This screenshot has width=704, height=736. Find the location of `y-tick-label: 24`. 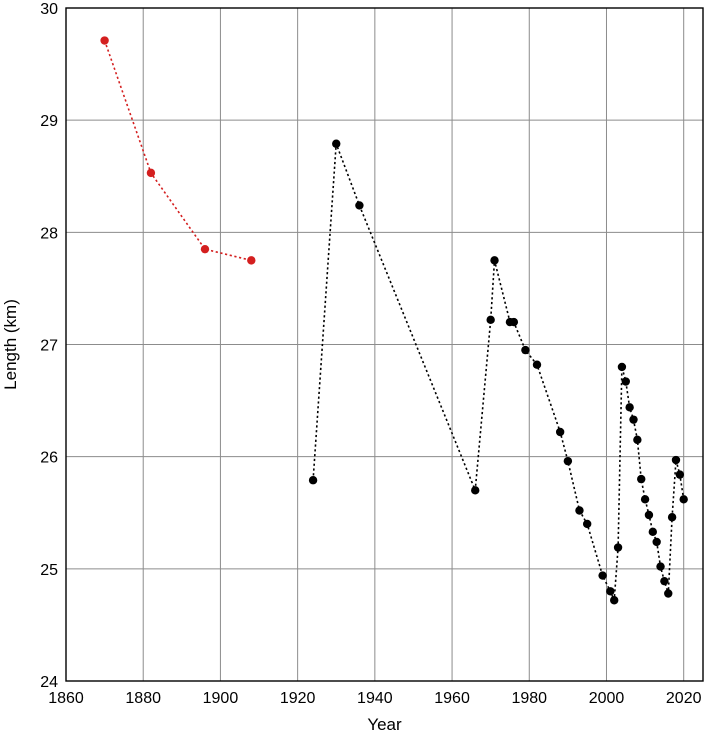

y-tick-label: 24 is located at coordinates (49, 682).